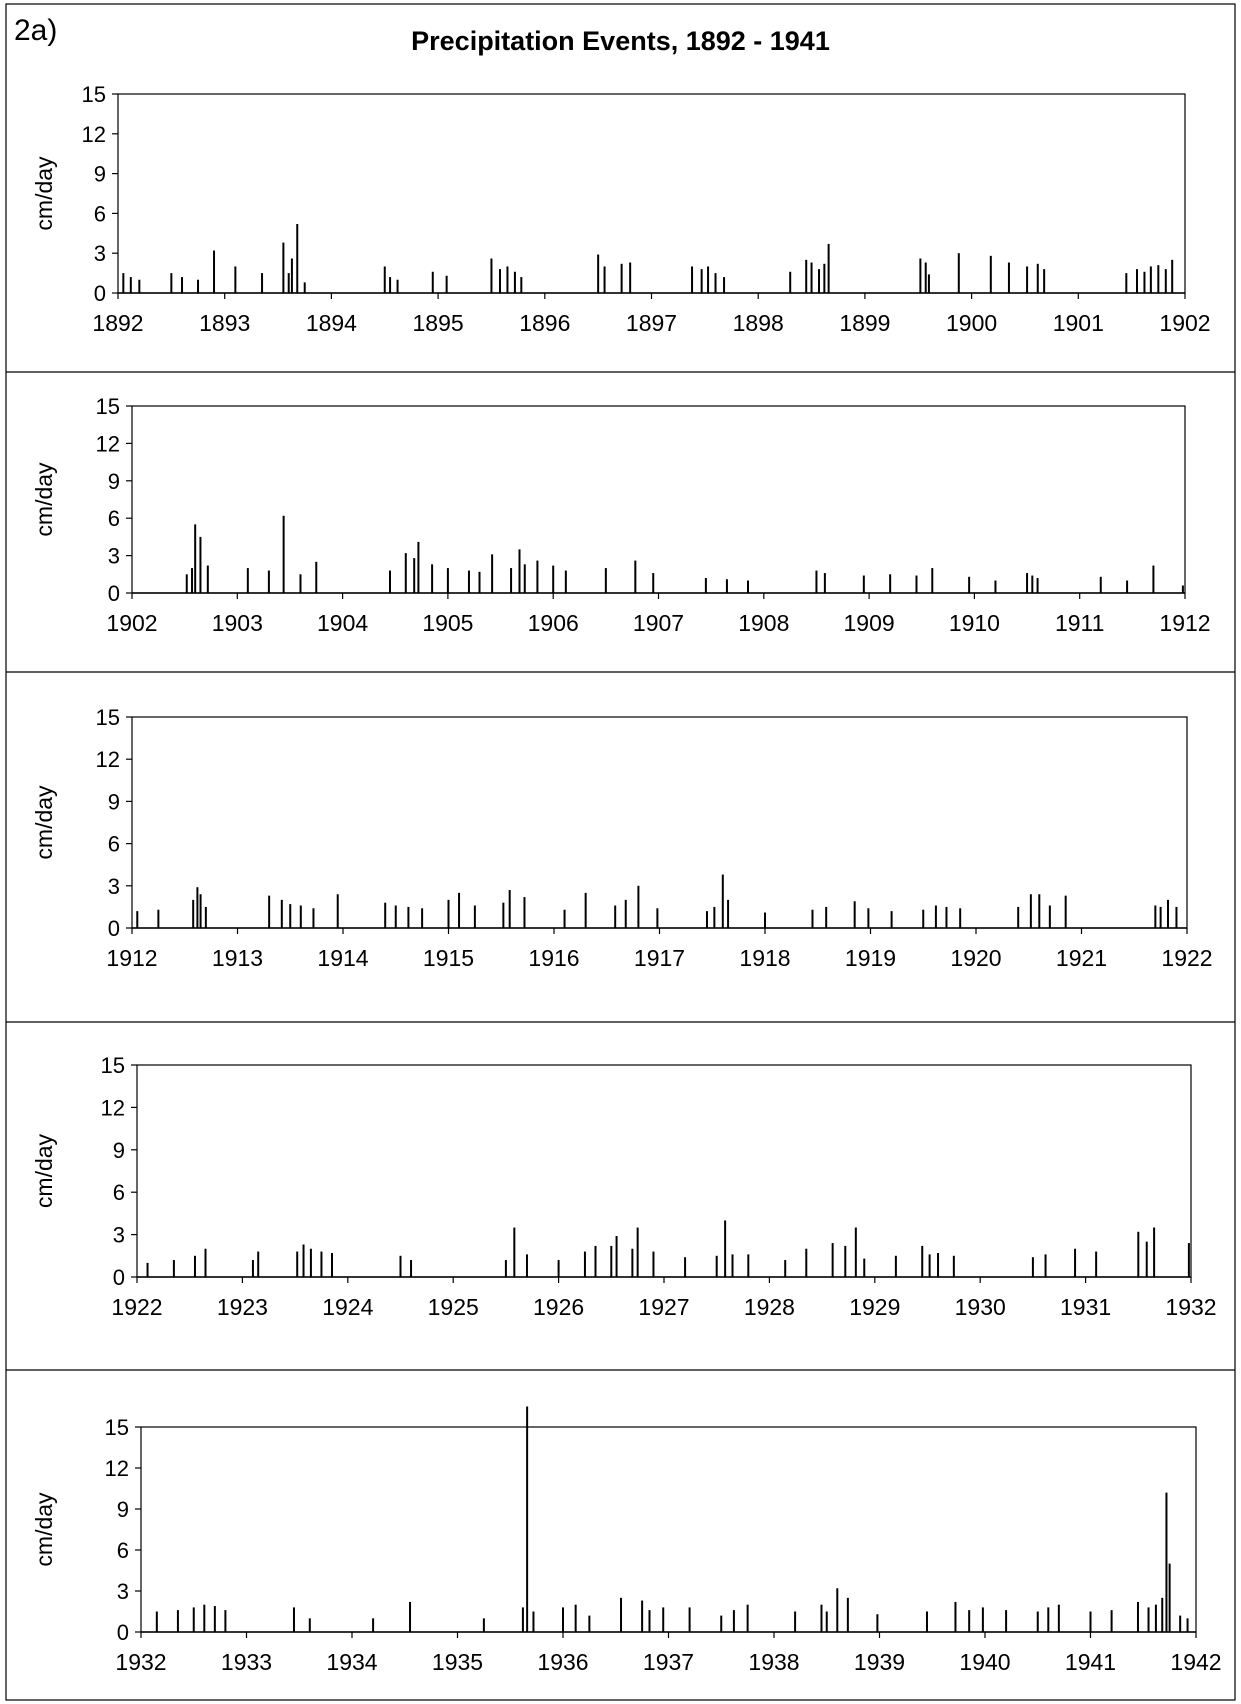 The height and width of the screenshot is (1704, 1241). Describe the element at coordinates (668, 1662) in the screenshot. I see `x-tick-label: 1937` at that location.